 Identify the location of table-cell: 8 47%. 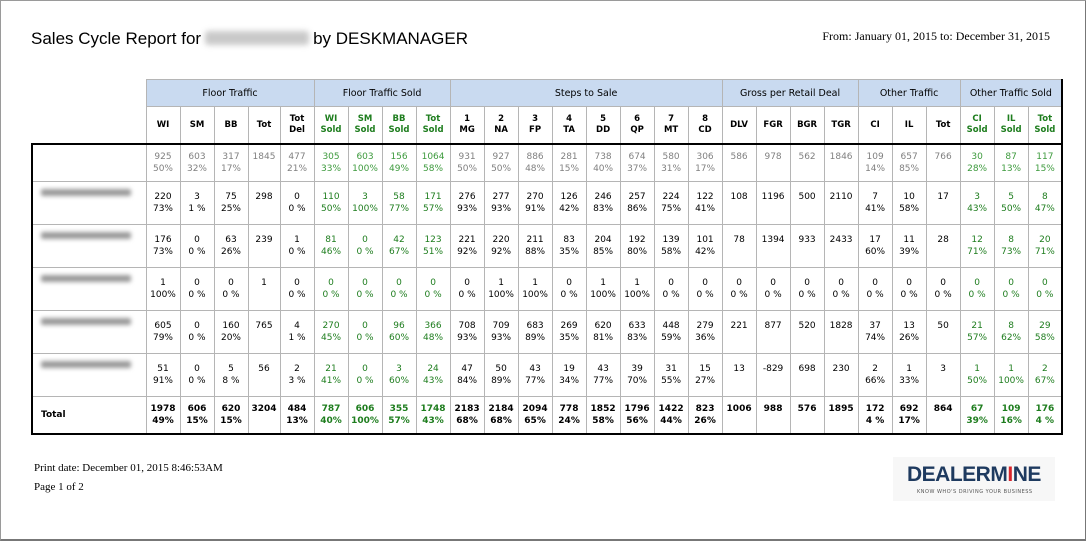
(1045, 203).